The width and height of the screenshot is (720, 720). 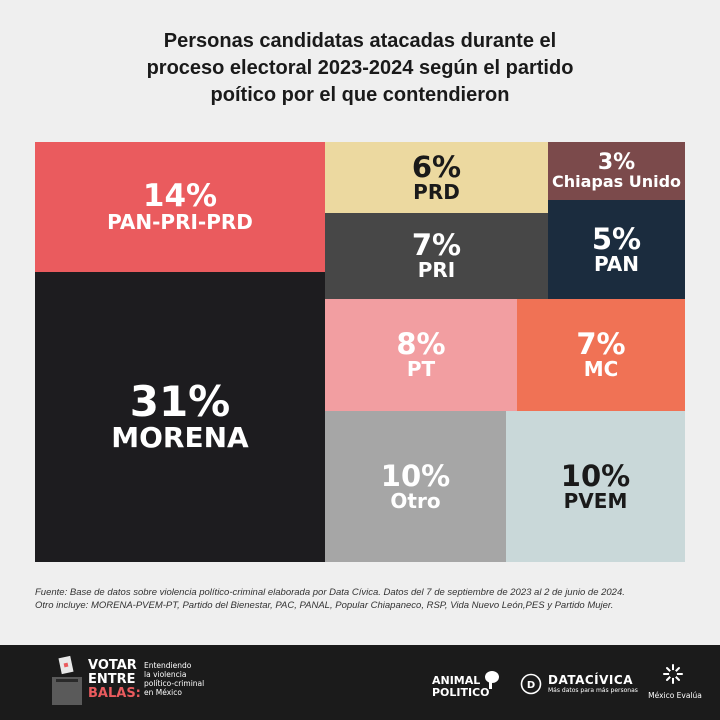 I want to click on tile-label-otro: Otro, so click(x=415, y=500).